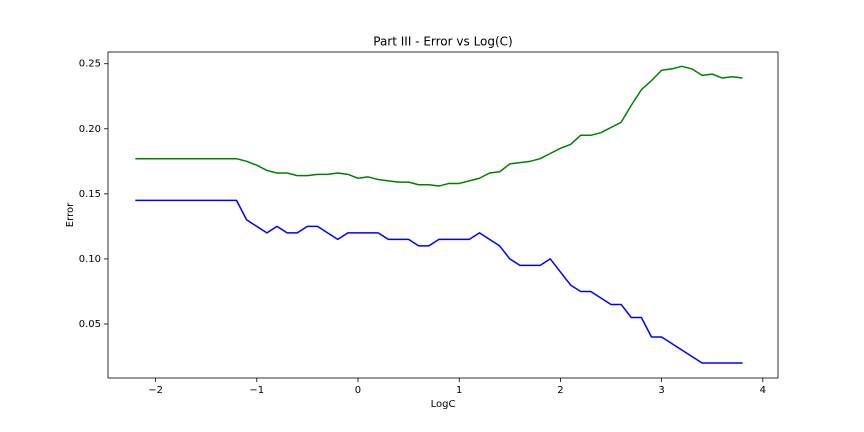 The width and height of the screenshot is (864, 432). What do you see at coordinates (443, 404) in the screenshot?
I see `x-axis-label: LogC` at bounding box center [443, 404].